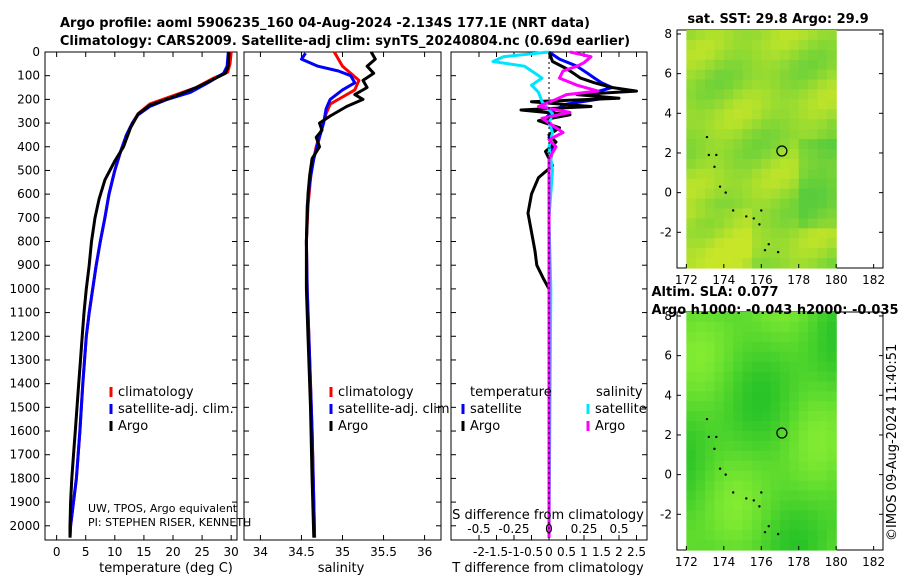 This screenshot has height=580, width=900. I want to click on salinity-xtick-label: 34.5, so click(301, 552).